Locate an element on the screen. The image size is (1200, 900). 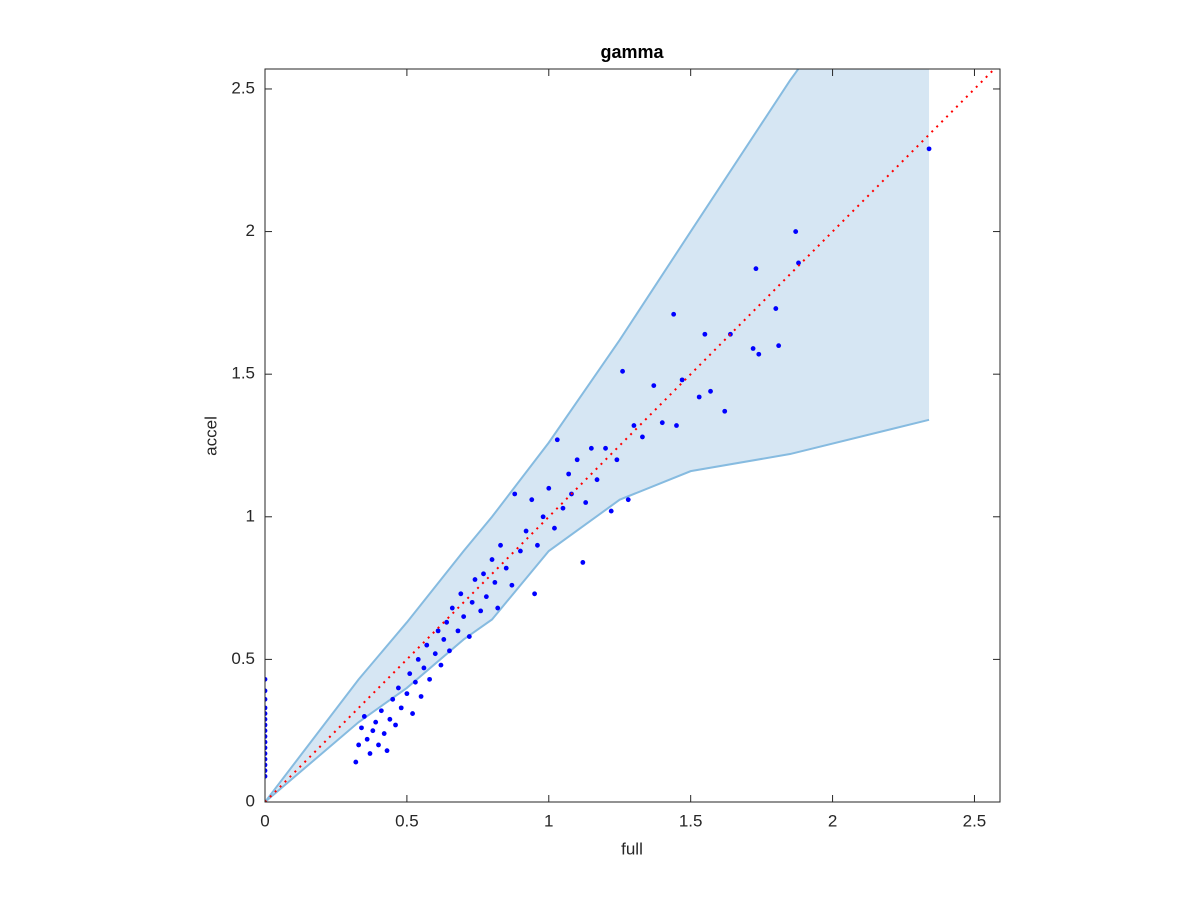
y-tick-label: 0 is located at coordinates (250, 800).